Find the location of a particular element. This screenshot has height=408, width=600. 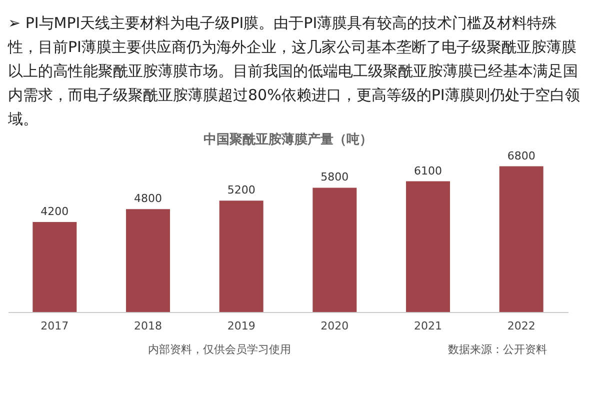

data-label: 6100 is located at coordinates (428, 171).